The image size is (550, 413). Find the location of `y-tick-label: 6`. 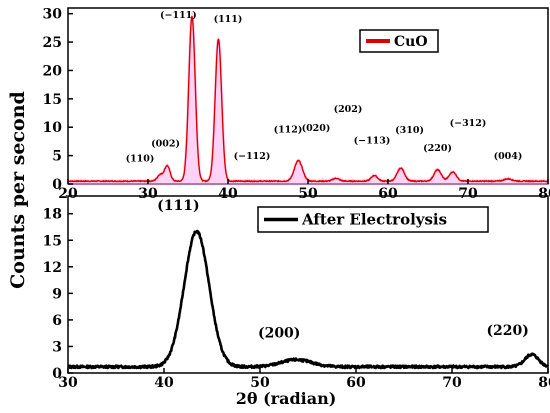

y-tick-label: 6 is located at coordinates (57, 321).